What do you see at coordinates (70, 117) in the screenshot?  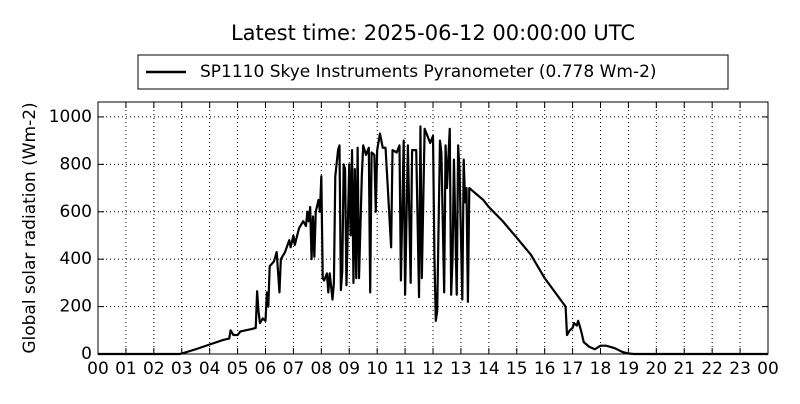 I see `y-tick-label: 1000` at bounding box center [70, 117].